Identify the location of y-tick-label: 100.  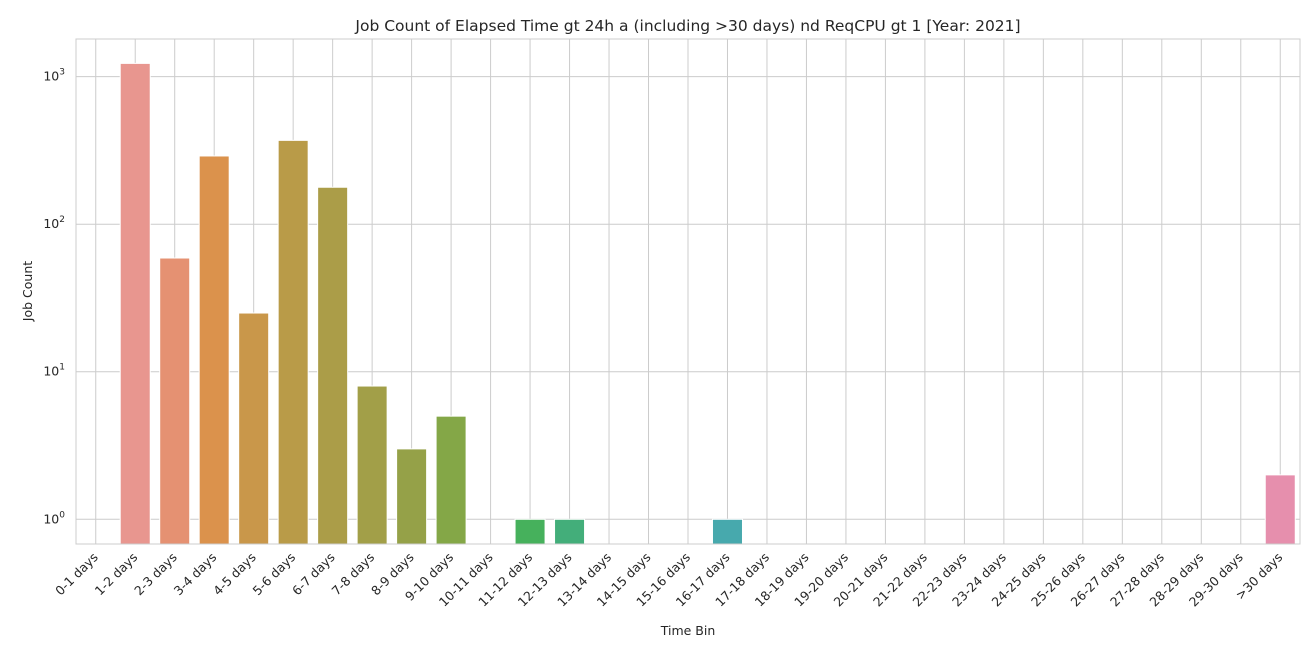
(54, 518).